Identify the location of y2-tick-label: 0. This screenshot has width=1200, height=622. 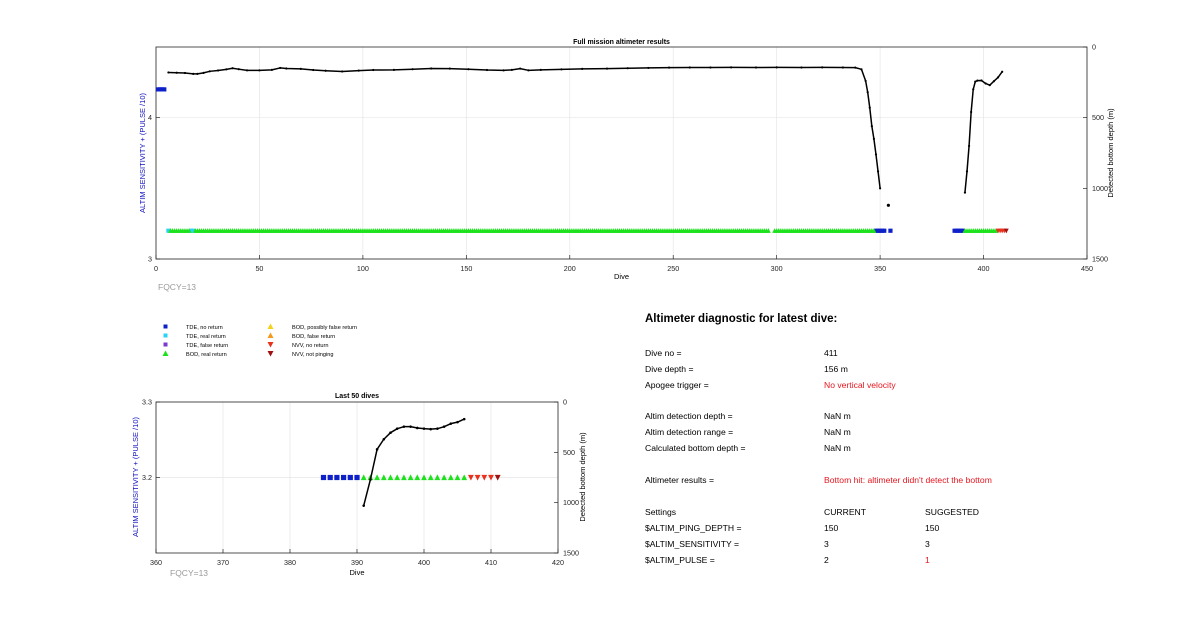
(565, 402).